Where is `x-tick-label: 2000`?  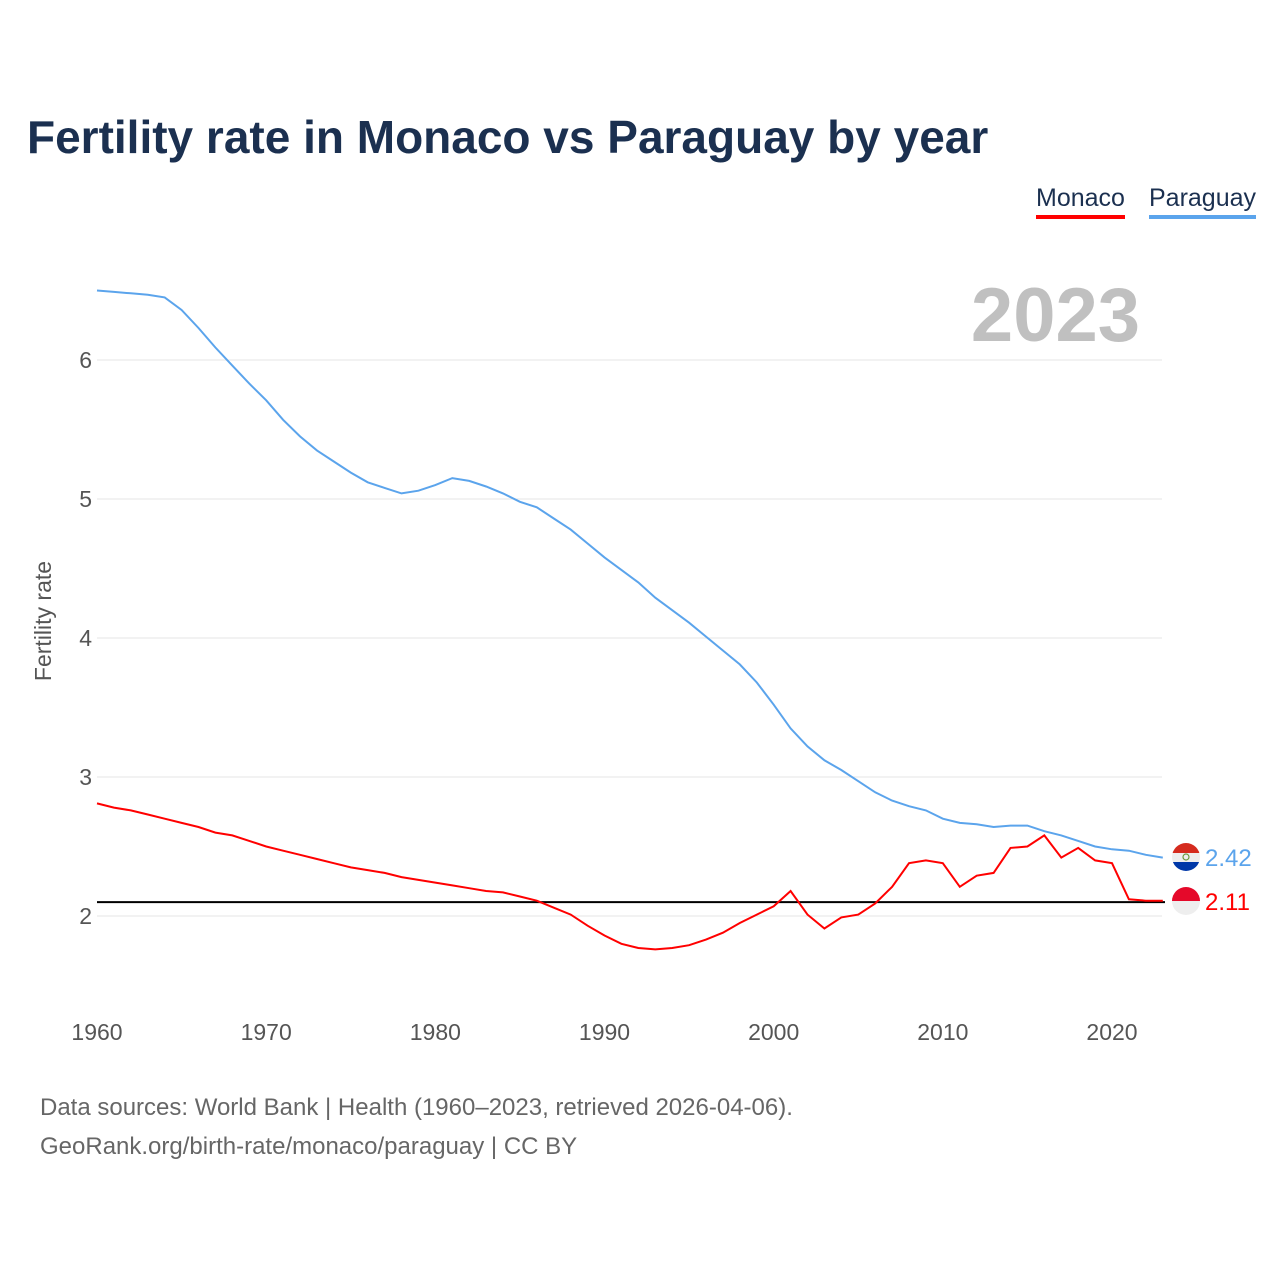 x-tick-label: 2000 is located at coordinates (773, 1032).